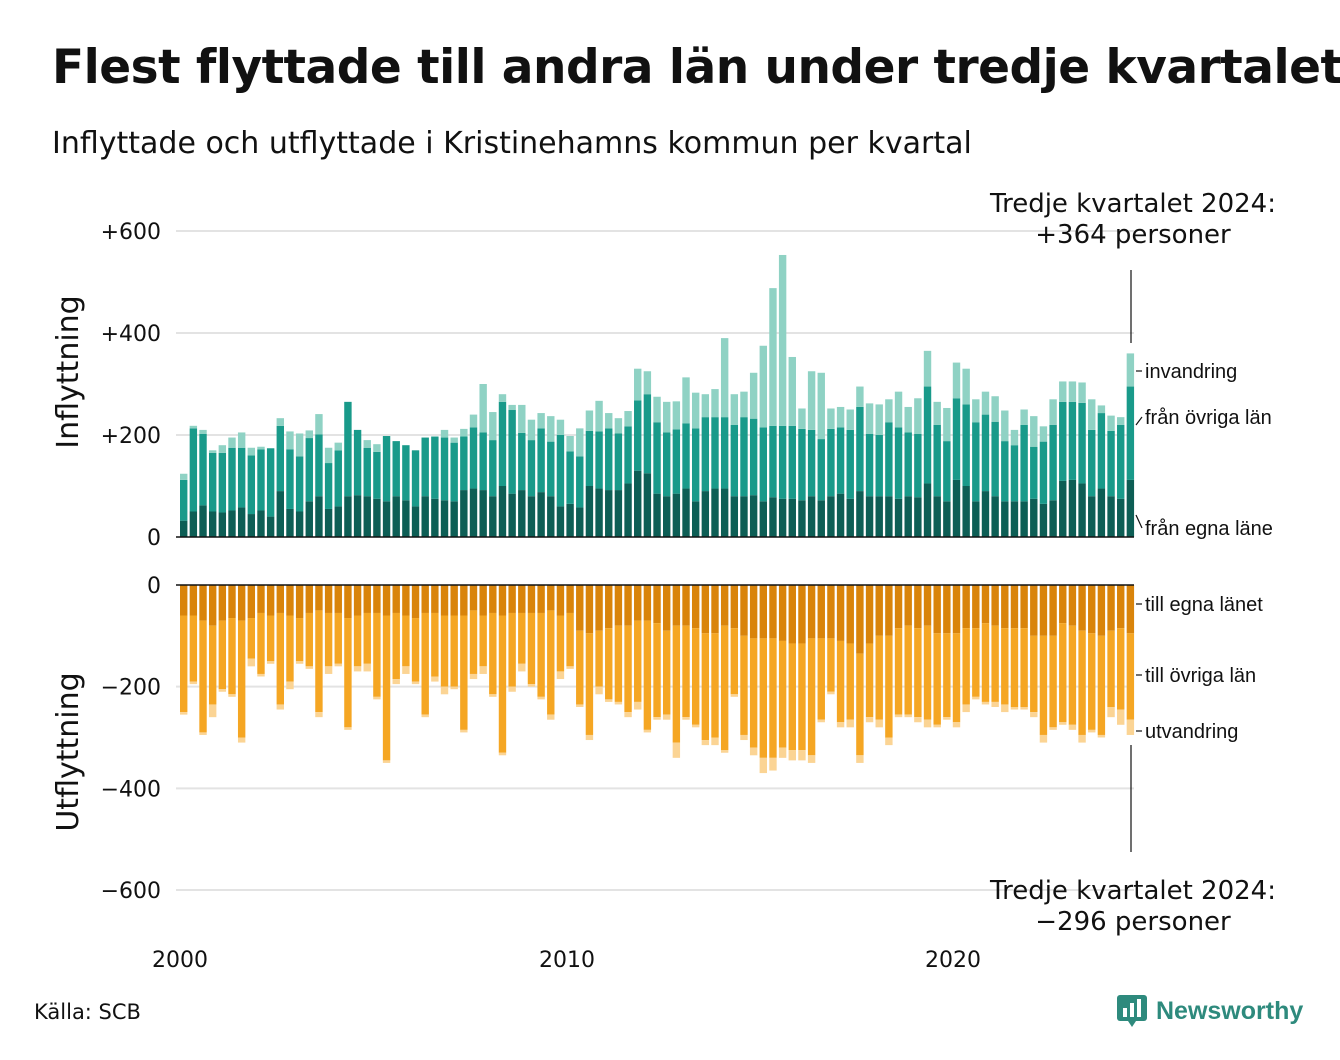 The image size is (1340, 1060). I want to click on y-tick-inflow: +200, so click(131, 436).